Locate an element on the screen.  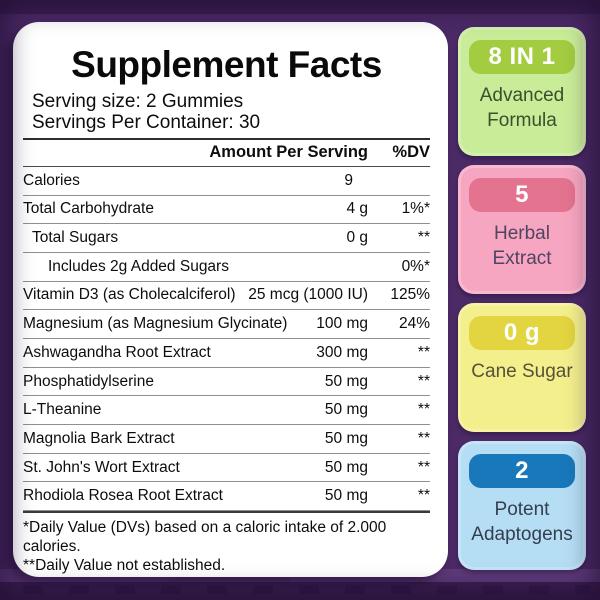
table-row-l-theanine: L-Theanine 50 mg ** is located at coordinates (226, 411).